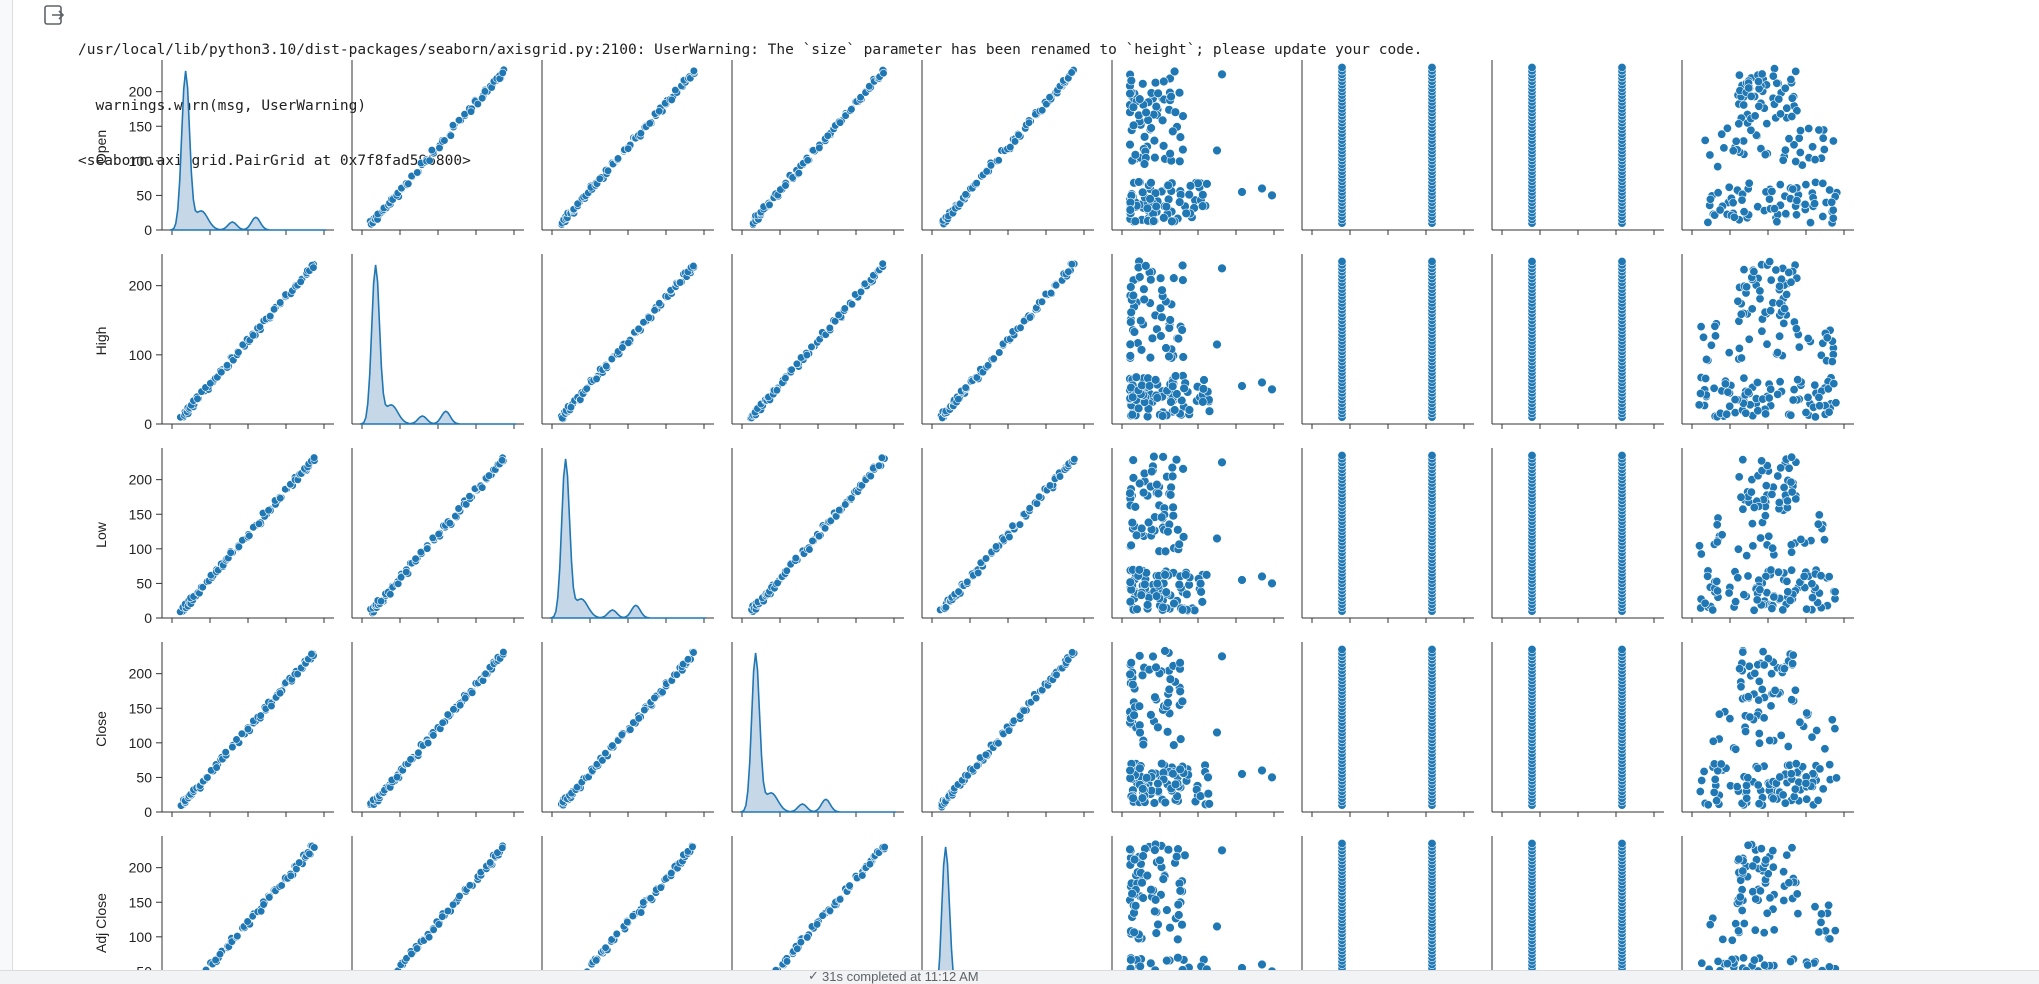  What do you see at coordinates (817, 732) in the screenshot?
I see `kde-curve` at bounding box center [817, 732].